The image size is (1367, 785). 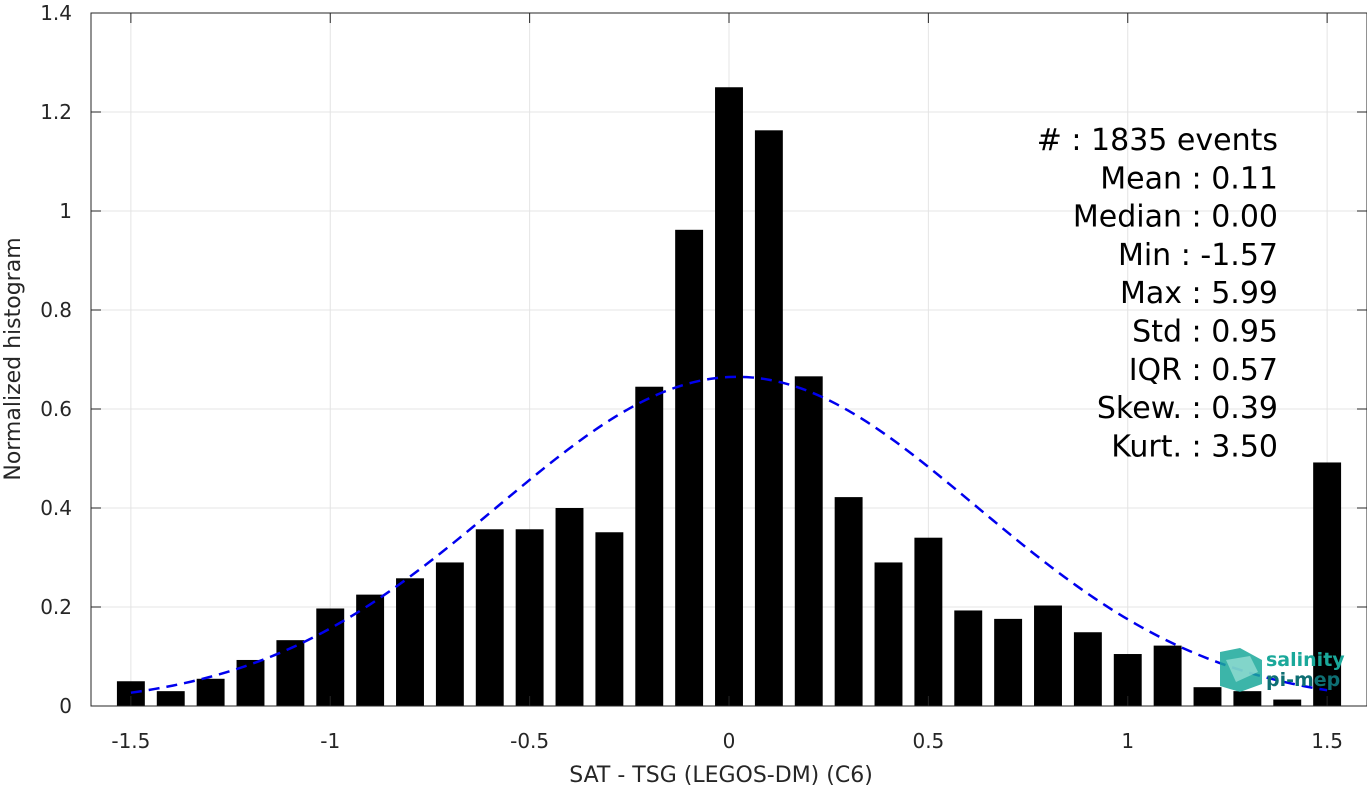 What do you see at coordinates (1303, 680) in the screenshot?
I see `logo-text-pimep: pi-mep` at bounding box center [1303, 680].